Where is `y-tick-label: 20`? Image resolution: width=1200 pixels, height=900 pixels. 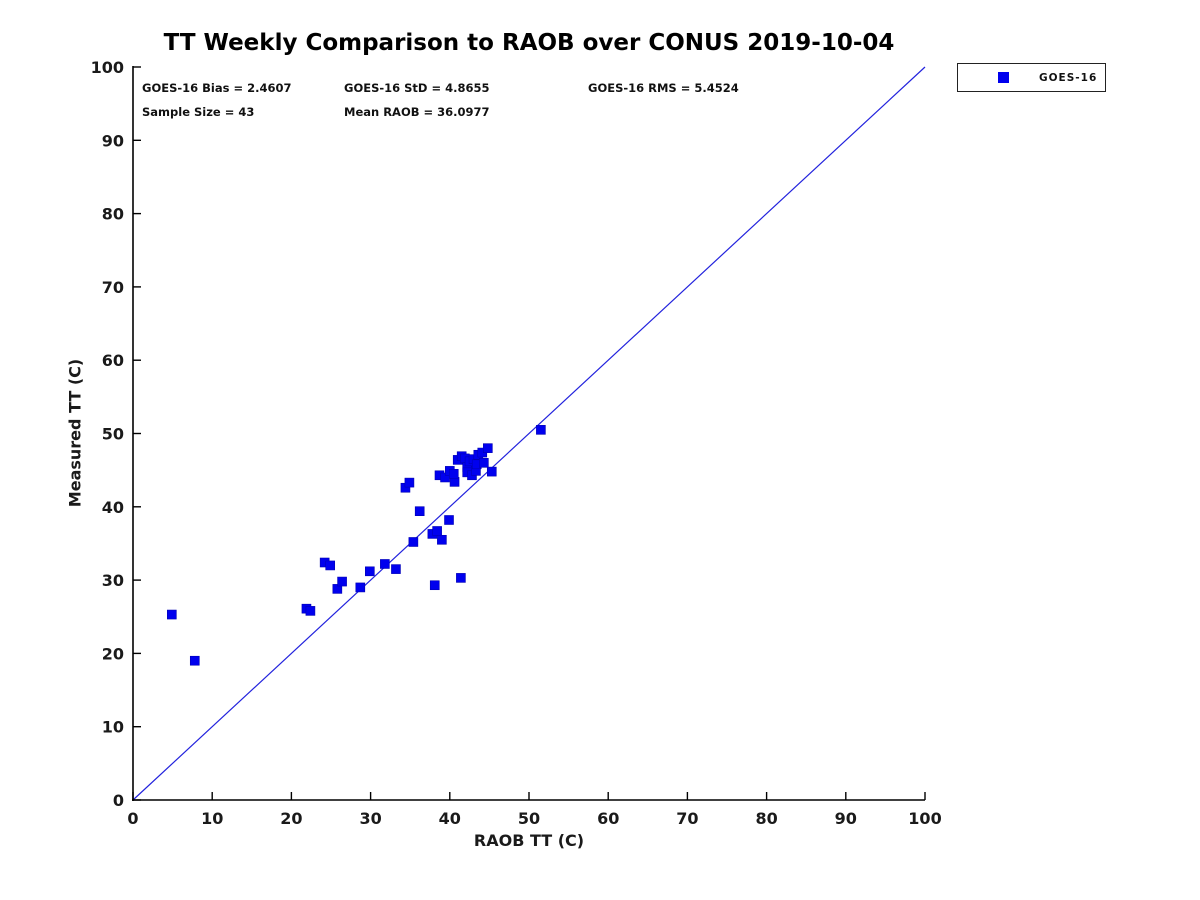 y-tick-label: 20 is located at coordinates (113, 653).